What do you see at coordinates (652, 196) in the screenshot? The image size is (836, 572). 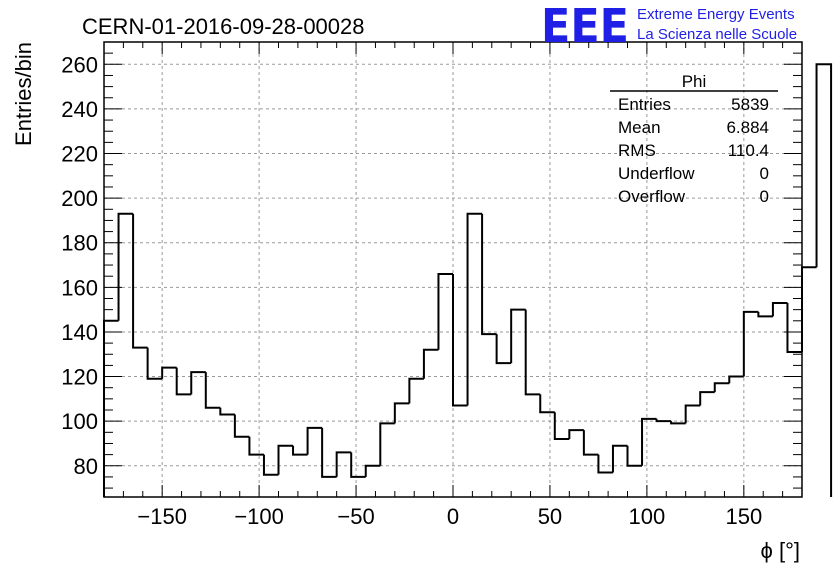 I see `stats-label-overflow: Overflow` at bounding box center [652, 196].